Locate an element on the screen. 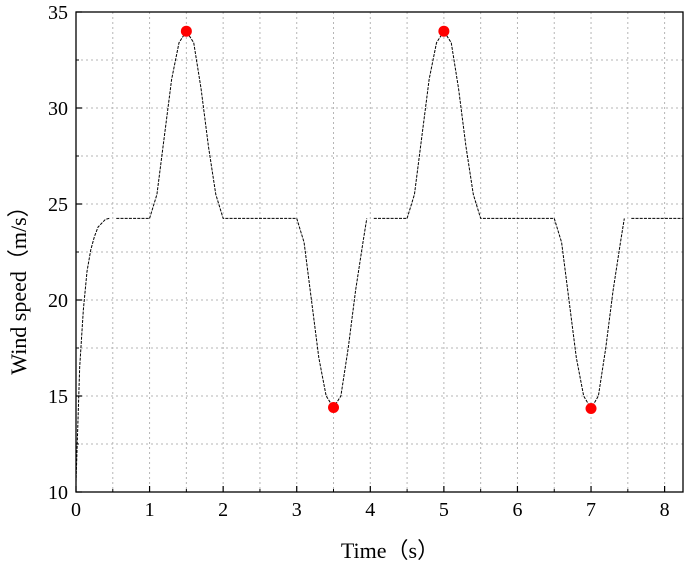 This screenshot has width=685, height=564. x-tick-label: 5 is located at coordinates (444, 510).